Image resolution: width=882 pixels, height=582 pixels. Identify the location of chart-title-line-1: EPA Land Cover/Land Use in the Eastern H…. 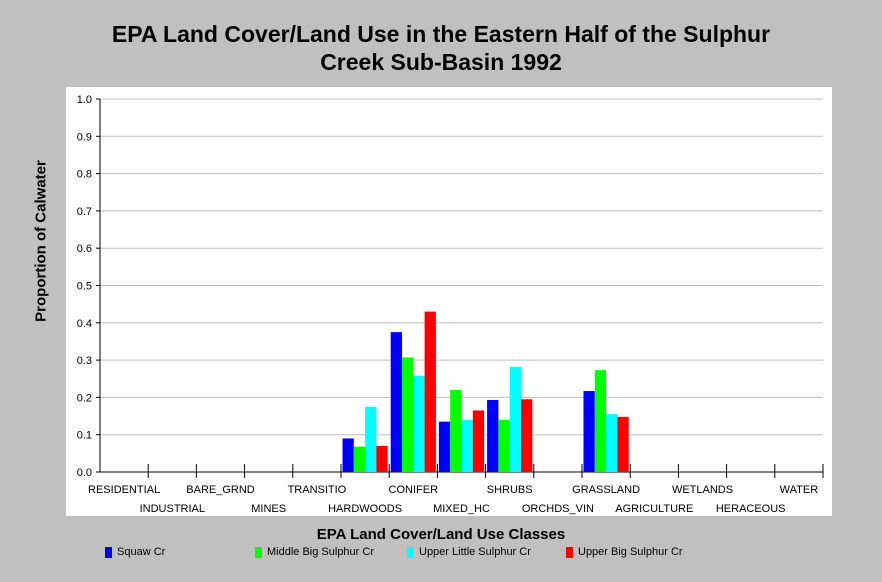
(441, 34).